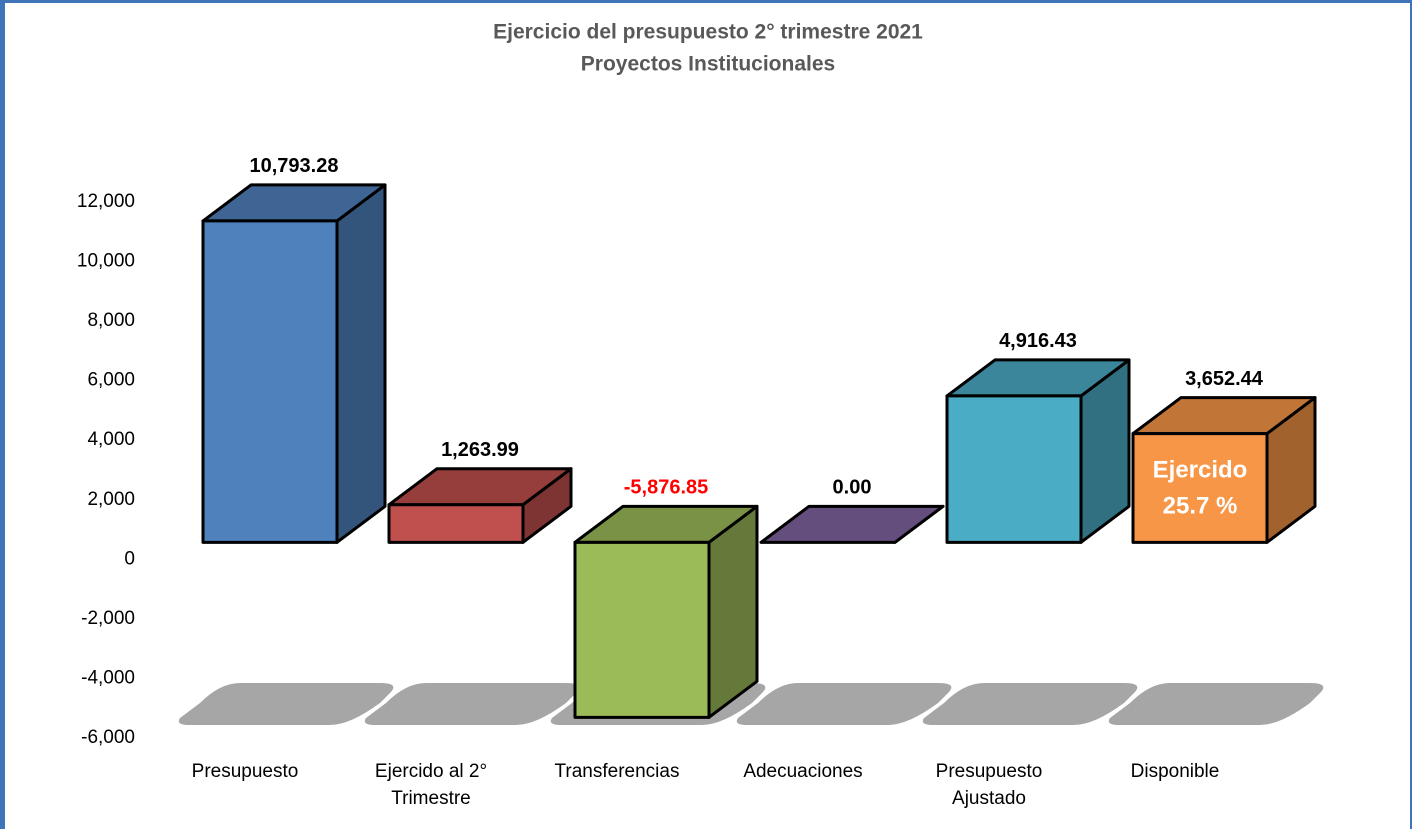 The height and width of the screenshot is (829, 1412). Describe the element at coordinates (111, 320) in the screenshot. I see `y-tick-label: 8,000` at that location.